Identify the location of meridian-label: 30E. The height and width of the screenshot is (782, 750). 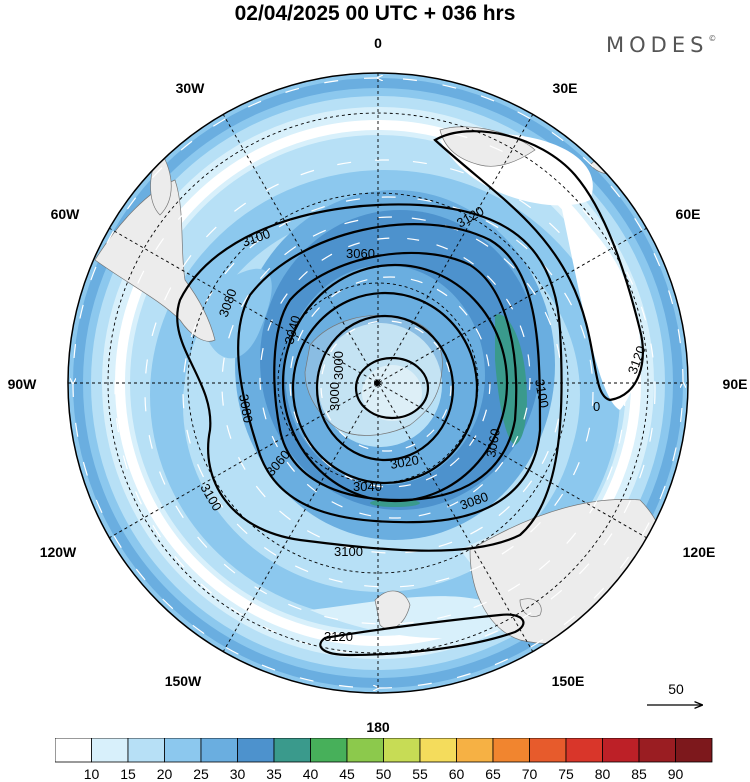
(565, 88).